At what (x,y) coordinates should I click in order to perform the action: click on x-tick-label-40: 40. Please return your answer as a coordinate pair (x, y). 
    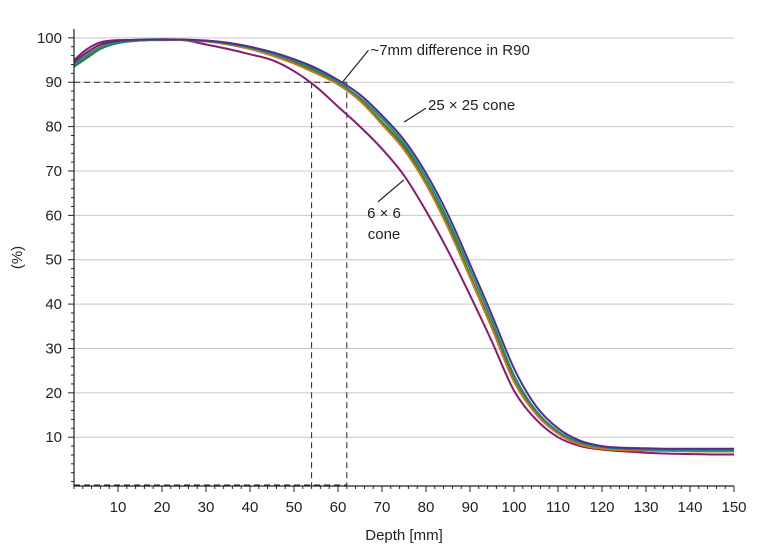
    Looking at the image, I should click on (250, 507).